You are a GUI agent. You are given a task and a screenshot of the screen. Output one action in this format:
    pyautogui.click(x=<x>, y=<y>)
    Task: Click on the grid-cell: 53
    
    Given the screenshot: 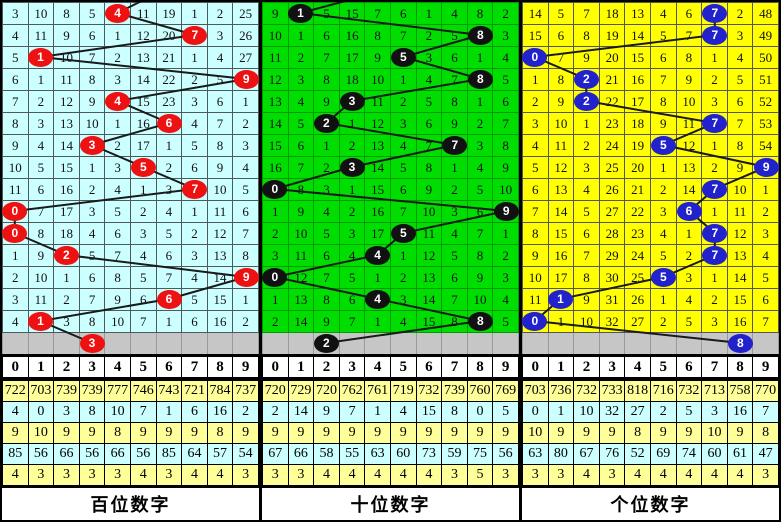 What is the action you would take?
    pyautogui.click(x=765, y=123)
    